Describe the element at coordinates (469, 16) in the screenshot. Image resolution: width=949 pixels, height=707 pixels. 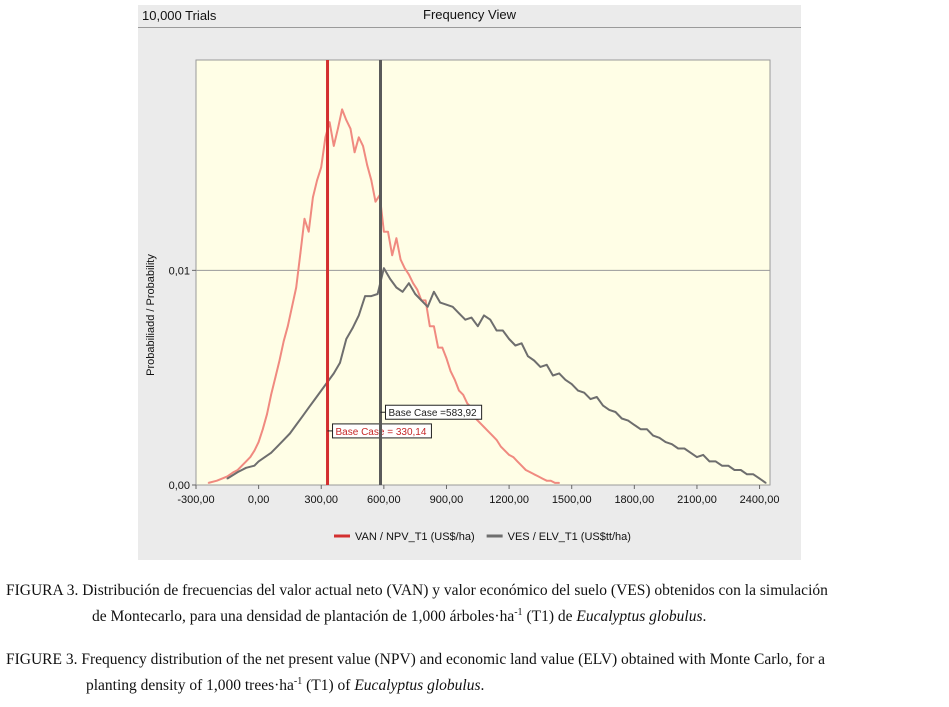
I see `chart-header: 10,000 Trials Frequency View` at that location.